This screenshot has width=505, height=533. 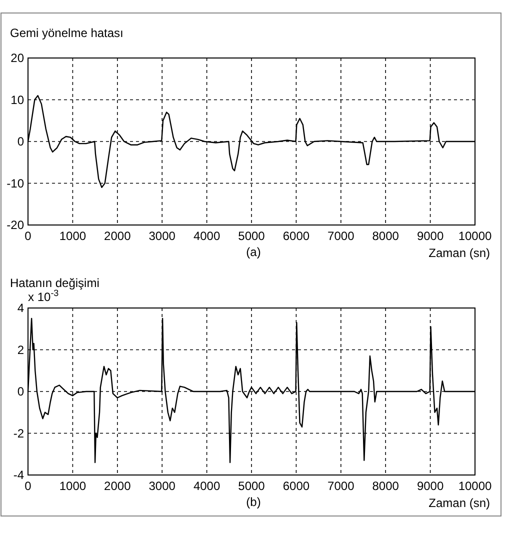 I want to click on y-tick-label: 10, so click(x=17, y=99).